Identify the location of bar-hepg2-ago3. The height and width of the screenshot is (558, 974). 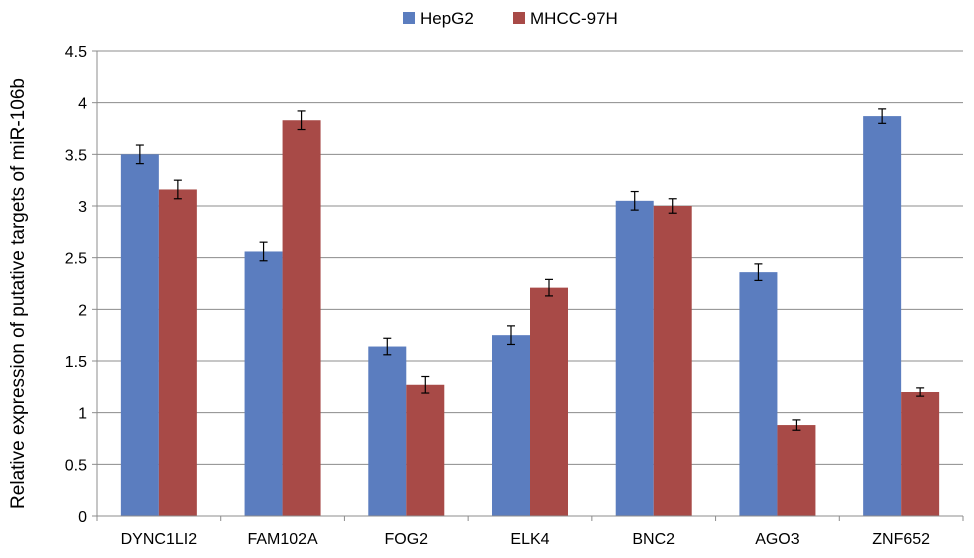
(758, 394).